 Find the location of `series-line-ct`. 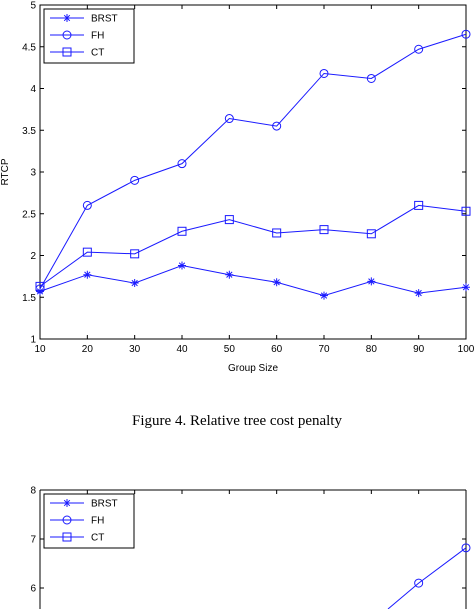

series-line-ct is located at coordinates (253, 245).